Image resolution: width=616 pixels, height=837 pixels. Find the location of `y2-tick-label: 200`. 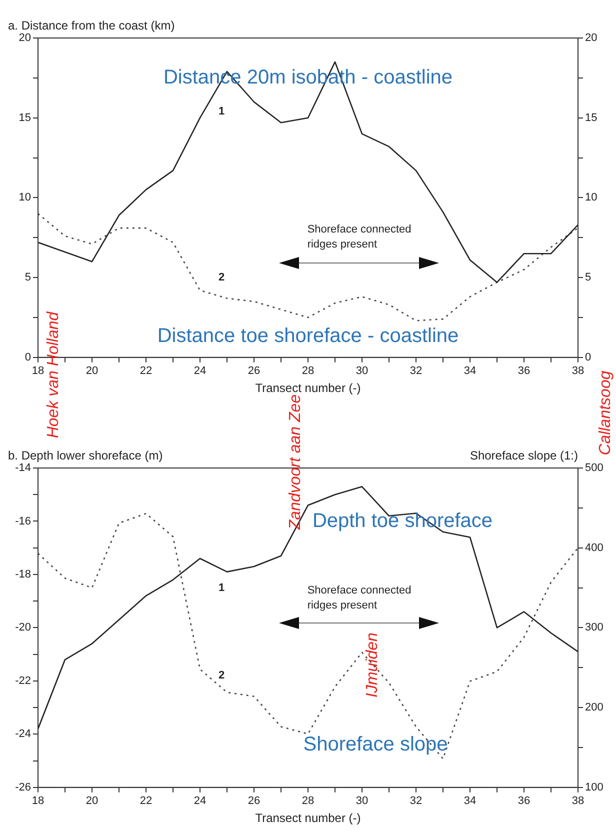

y2-tick-label: 200 is located at coordinates (594, 708).